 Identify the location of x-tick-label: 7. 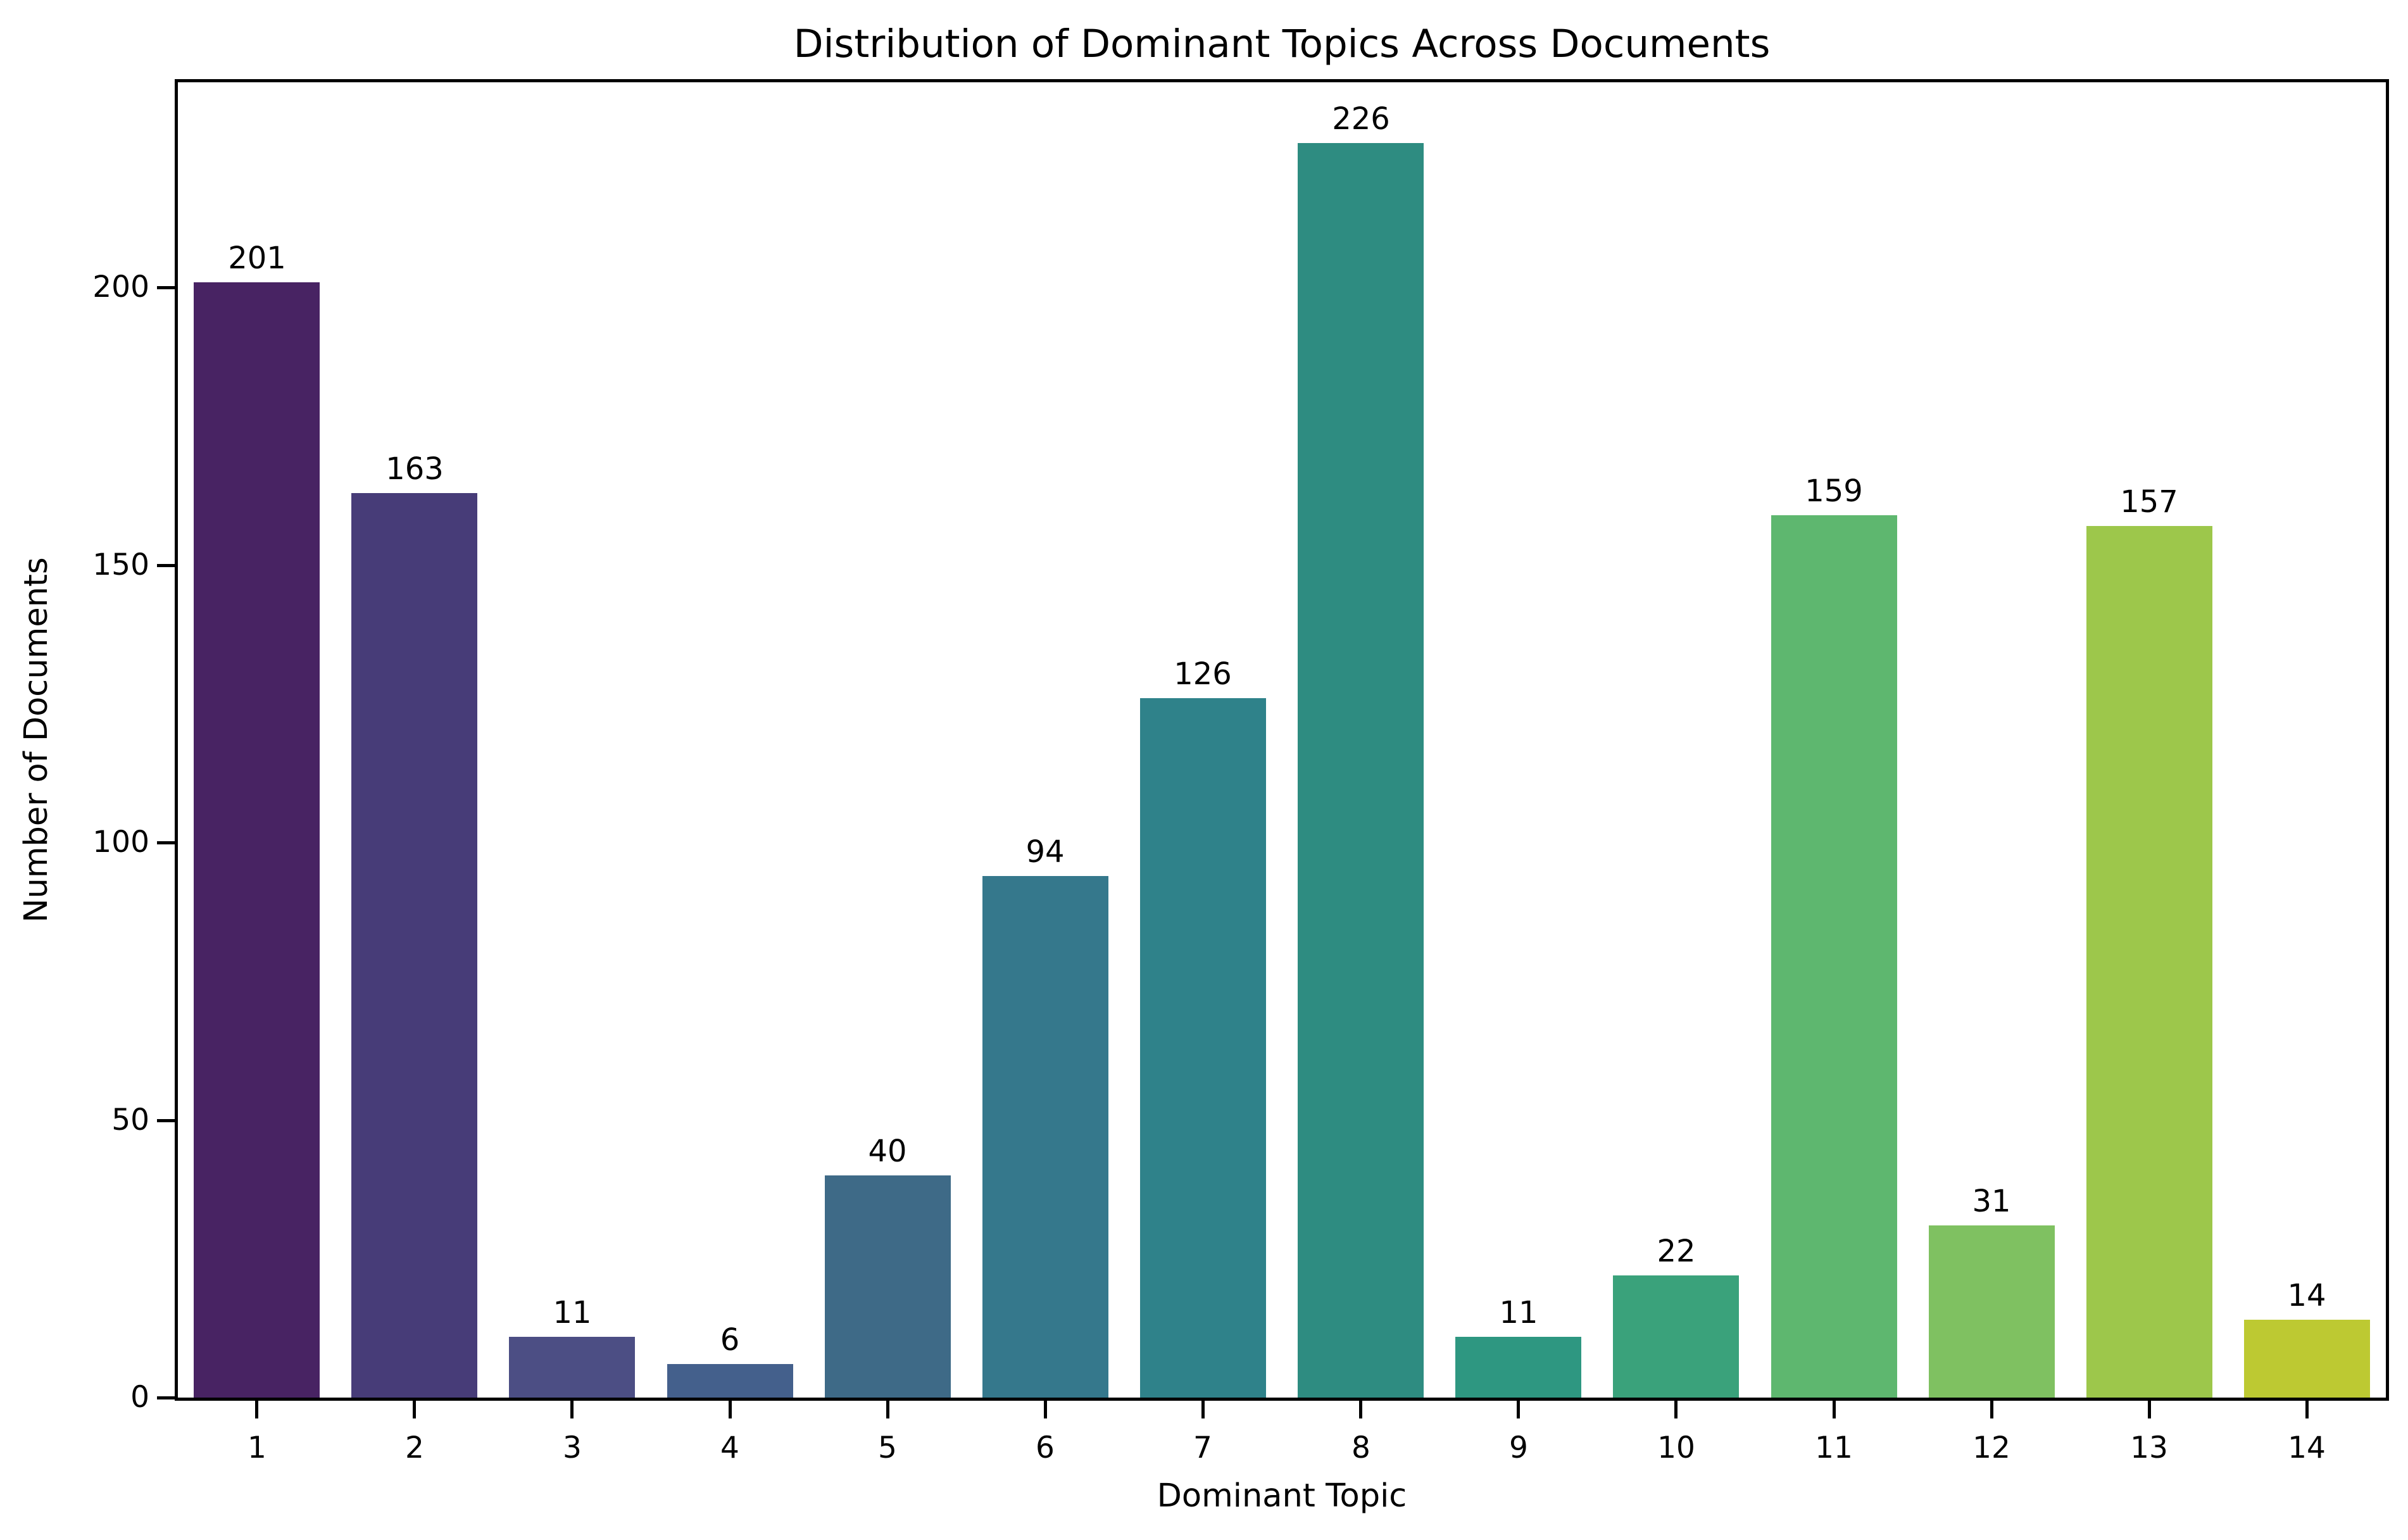
(1202, 1447).